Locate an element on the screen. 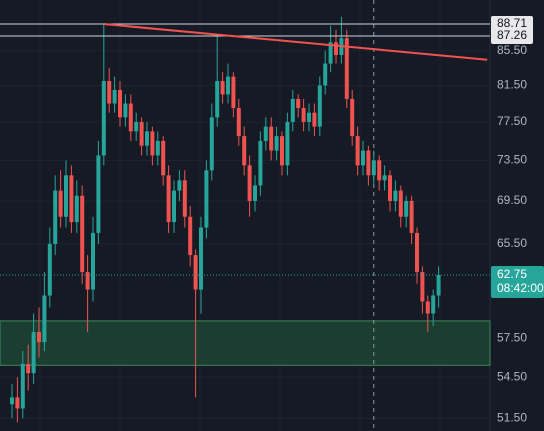 This screenshot has width=544, height=431. price-line-label: 88.71 is located at coordinates (512, 23).